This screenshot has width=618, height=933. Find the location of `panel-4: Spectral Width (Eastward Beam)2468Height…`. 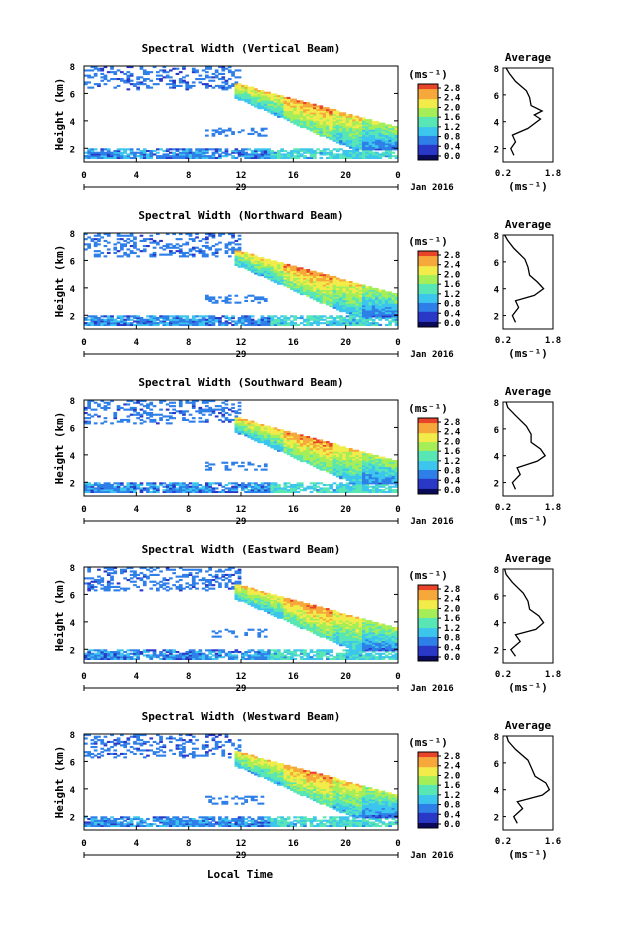

panel-4: Spectral Width (Eastward Beam)2468Height… is located at coordinates (307, 618).